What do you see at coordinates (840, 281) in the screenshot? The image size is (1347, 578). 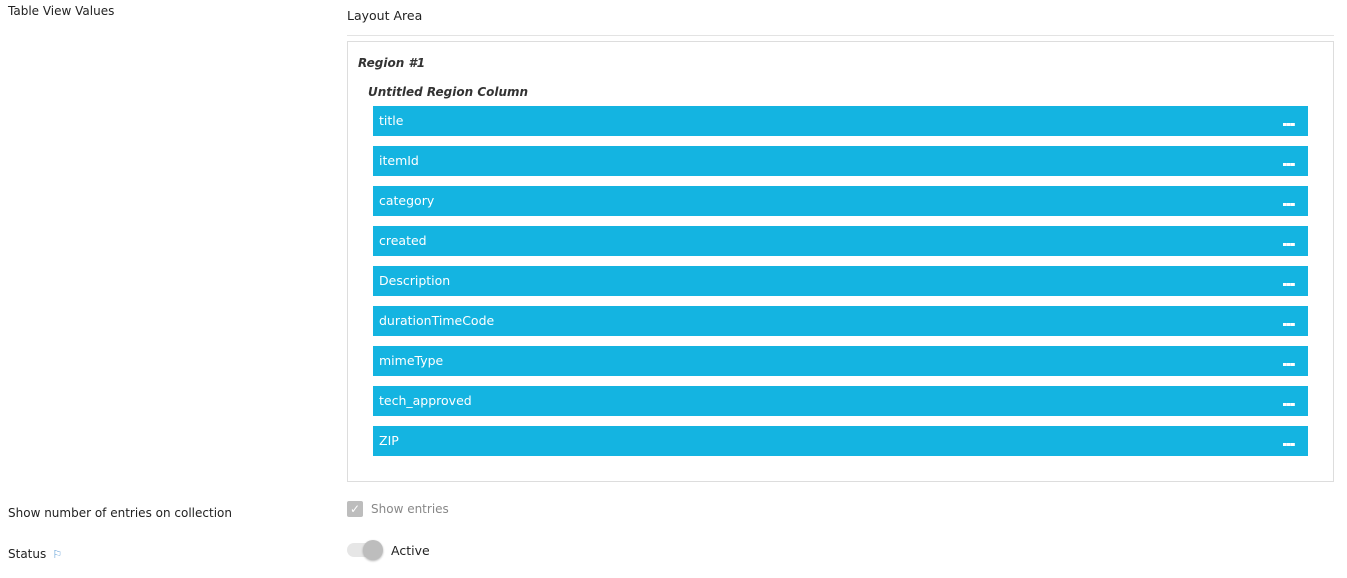 I see `field-item: Description` at bounding box center [840, 281].